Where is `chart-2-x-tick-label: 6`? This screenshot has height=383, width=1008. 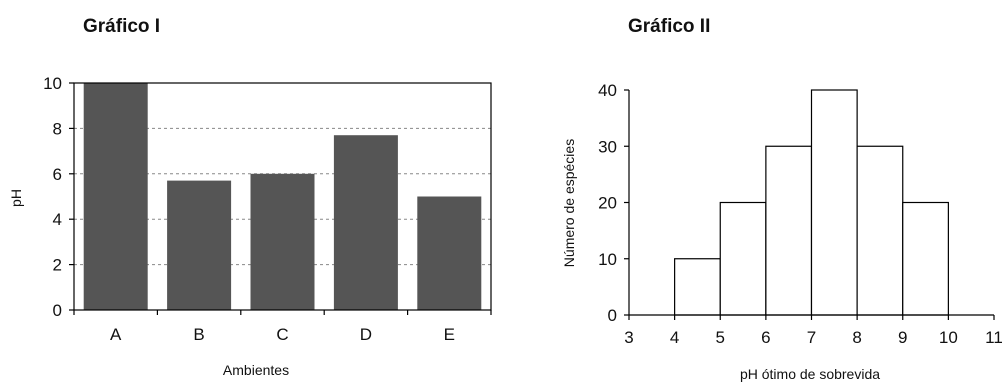
chart-2-x-tick-label: 6 is located at coordinates (765, 337).